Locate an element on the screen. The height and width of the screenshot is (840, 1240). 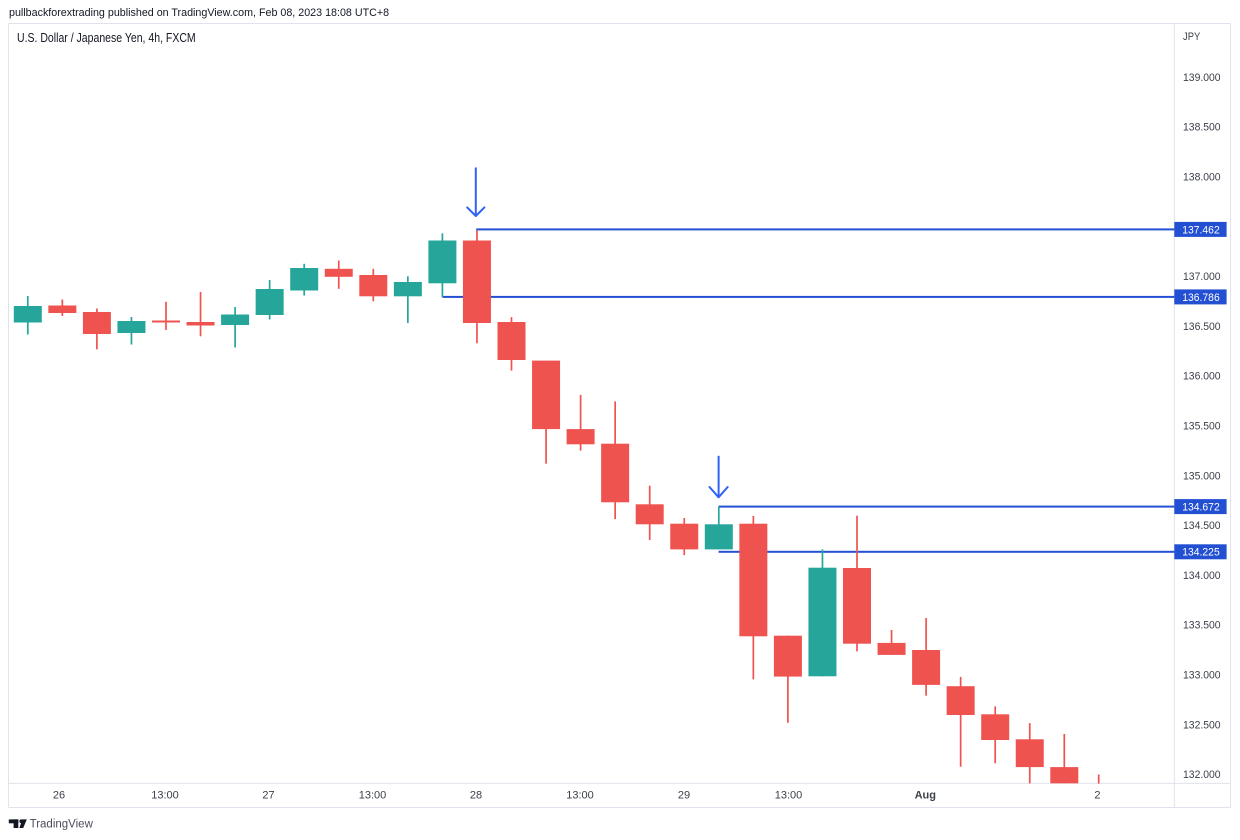
svg-text: 136.000 is located at coordinates (1202, 377).